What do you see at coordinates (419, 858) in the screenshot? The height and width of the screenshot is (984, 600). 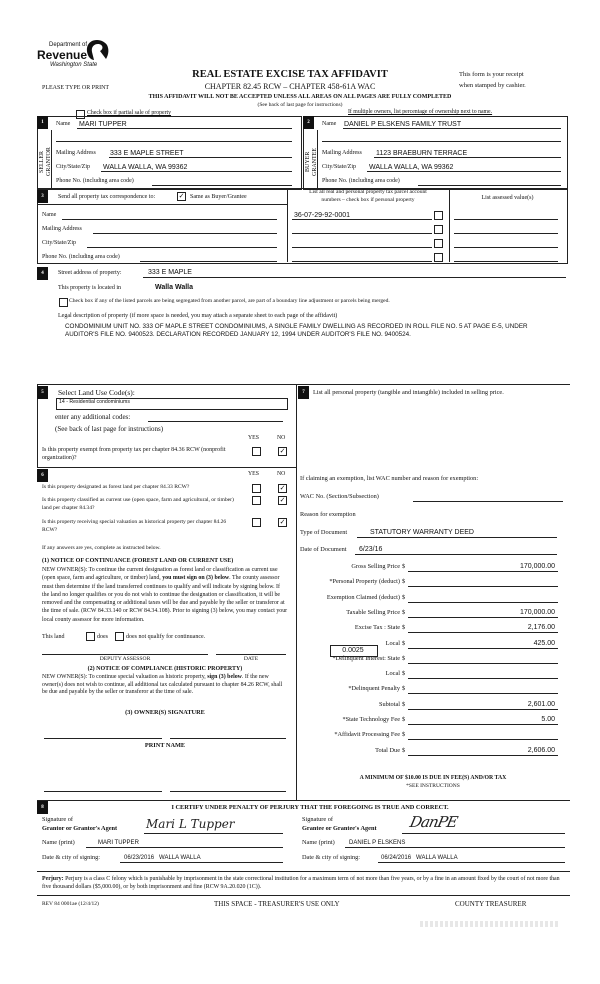 I see `grantee-date-field: 06/24/2016 WALLA WALLA` at bounding box center [419, 858].